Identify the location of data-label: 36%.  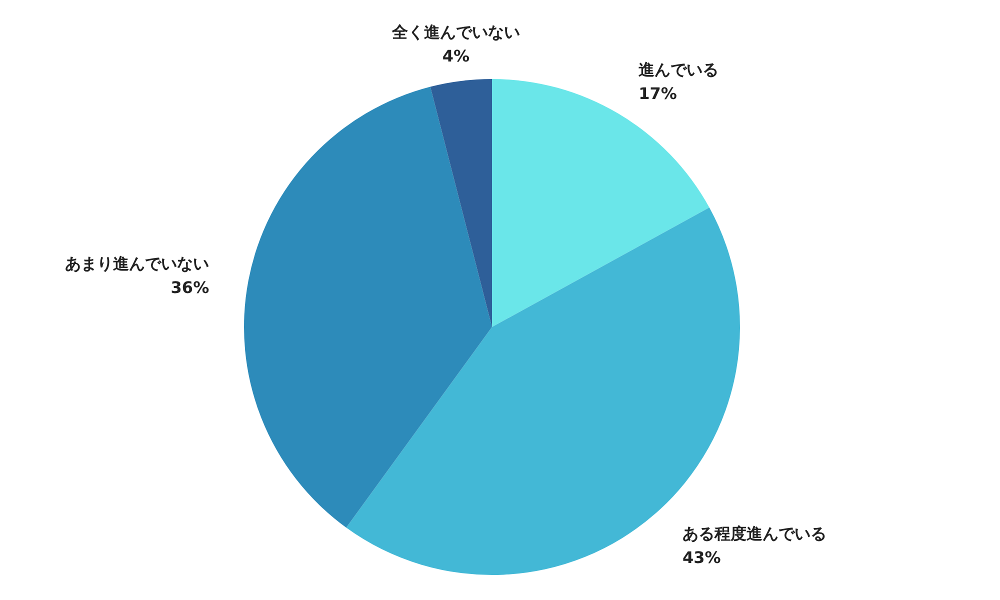
(190, 288).